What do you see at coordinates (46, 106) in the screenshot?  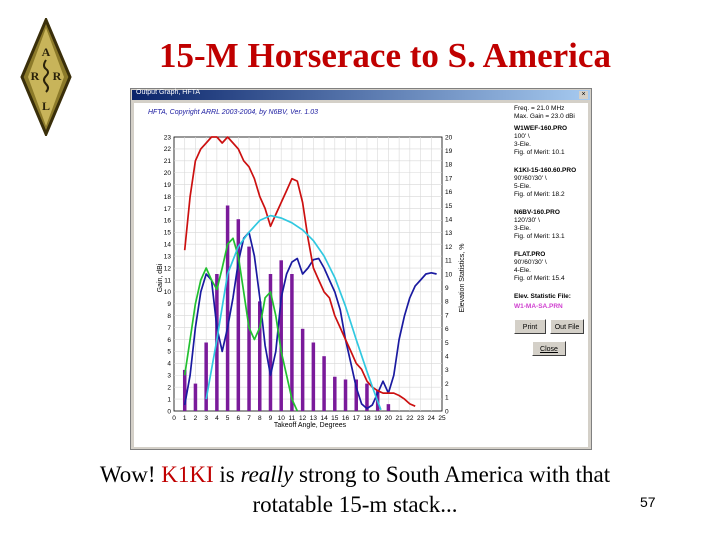 I see `logo-letter-l: L` at bounding box center [46, 106].